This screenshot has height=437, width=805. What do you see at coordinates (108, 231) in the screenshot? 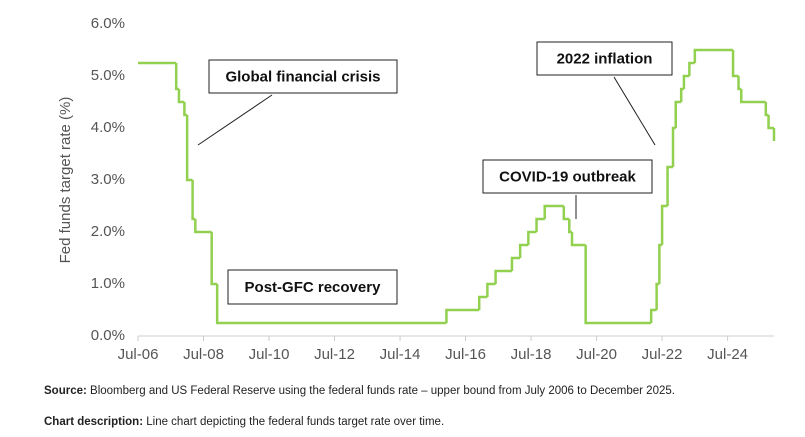
I see `y-tick-label: 2.0%` at bounding box center [108, 231].